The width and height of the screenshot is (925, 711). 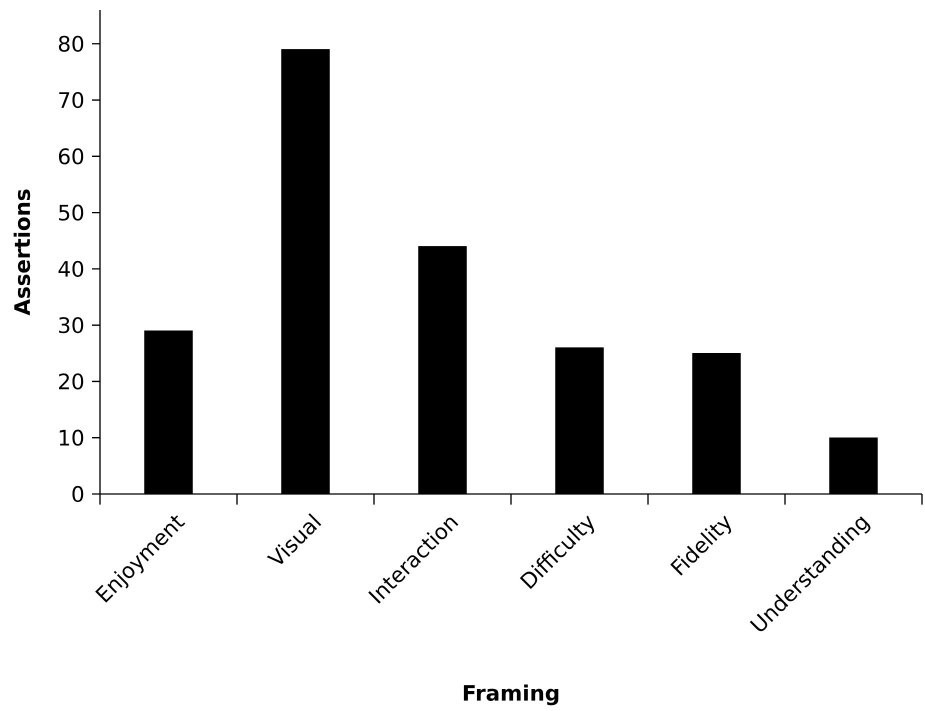 I want to click on y-tick-label: 0, so click(x=78, y=494).